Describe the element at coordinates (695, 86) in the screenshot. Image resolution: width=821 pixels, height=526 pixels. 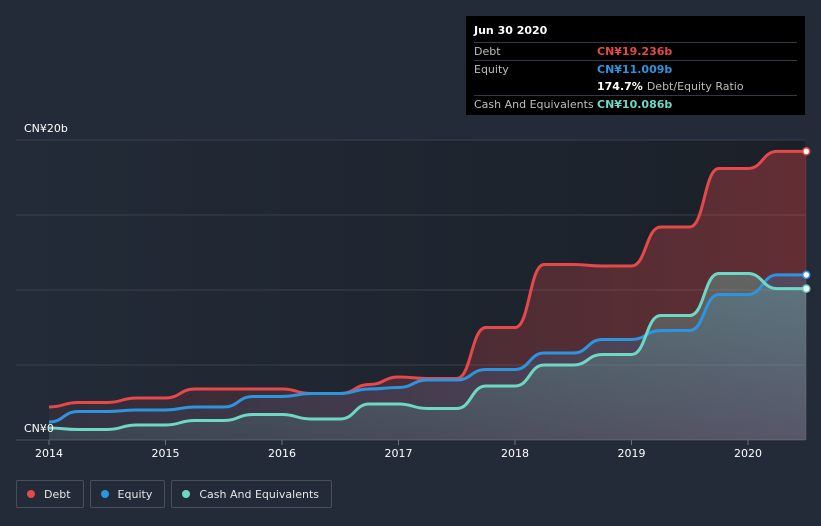
I see `tooltip-ratio-label: Debt/Equity Ratio` at that location.